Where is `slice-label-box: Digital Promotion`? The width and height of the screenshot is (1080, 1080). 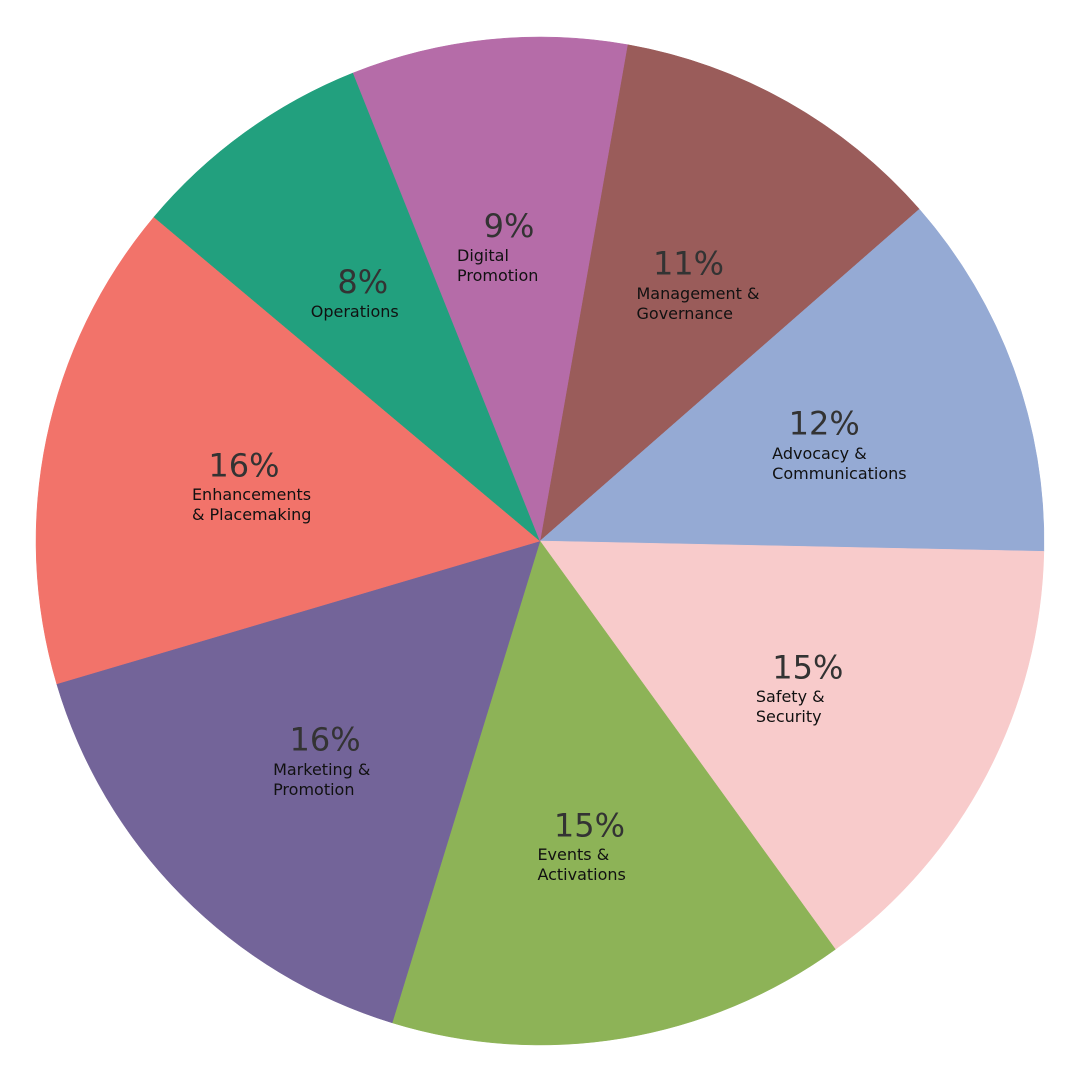 slice-label-box: Digital Promotion is located at coordinates (498, 266).